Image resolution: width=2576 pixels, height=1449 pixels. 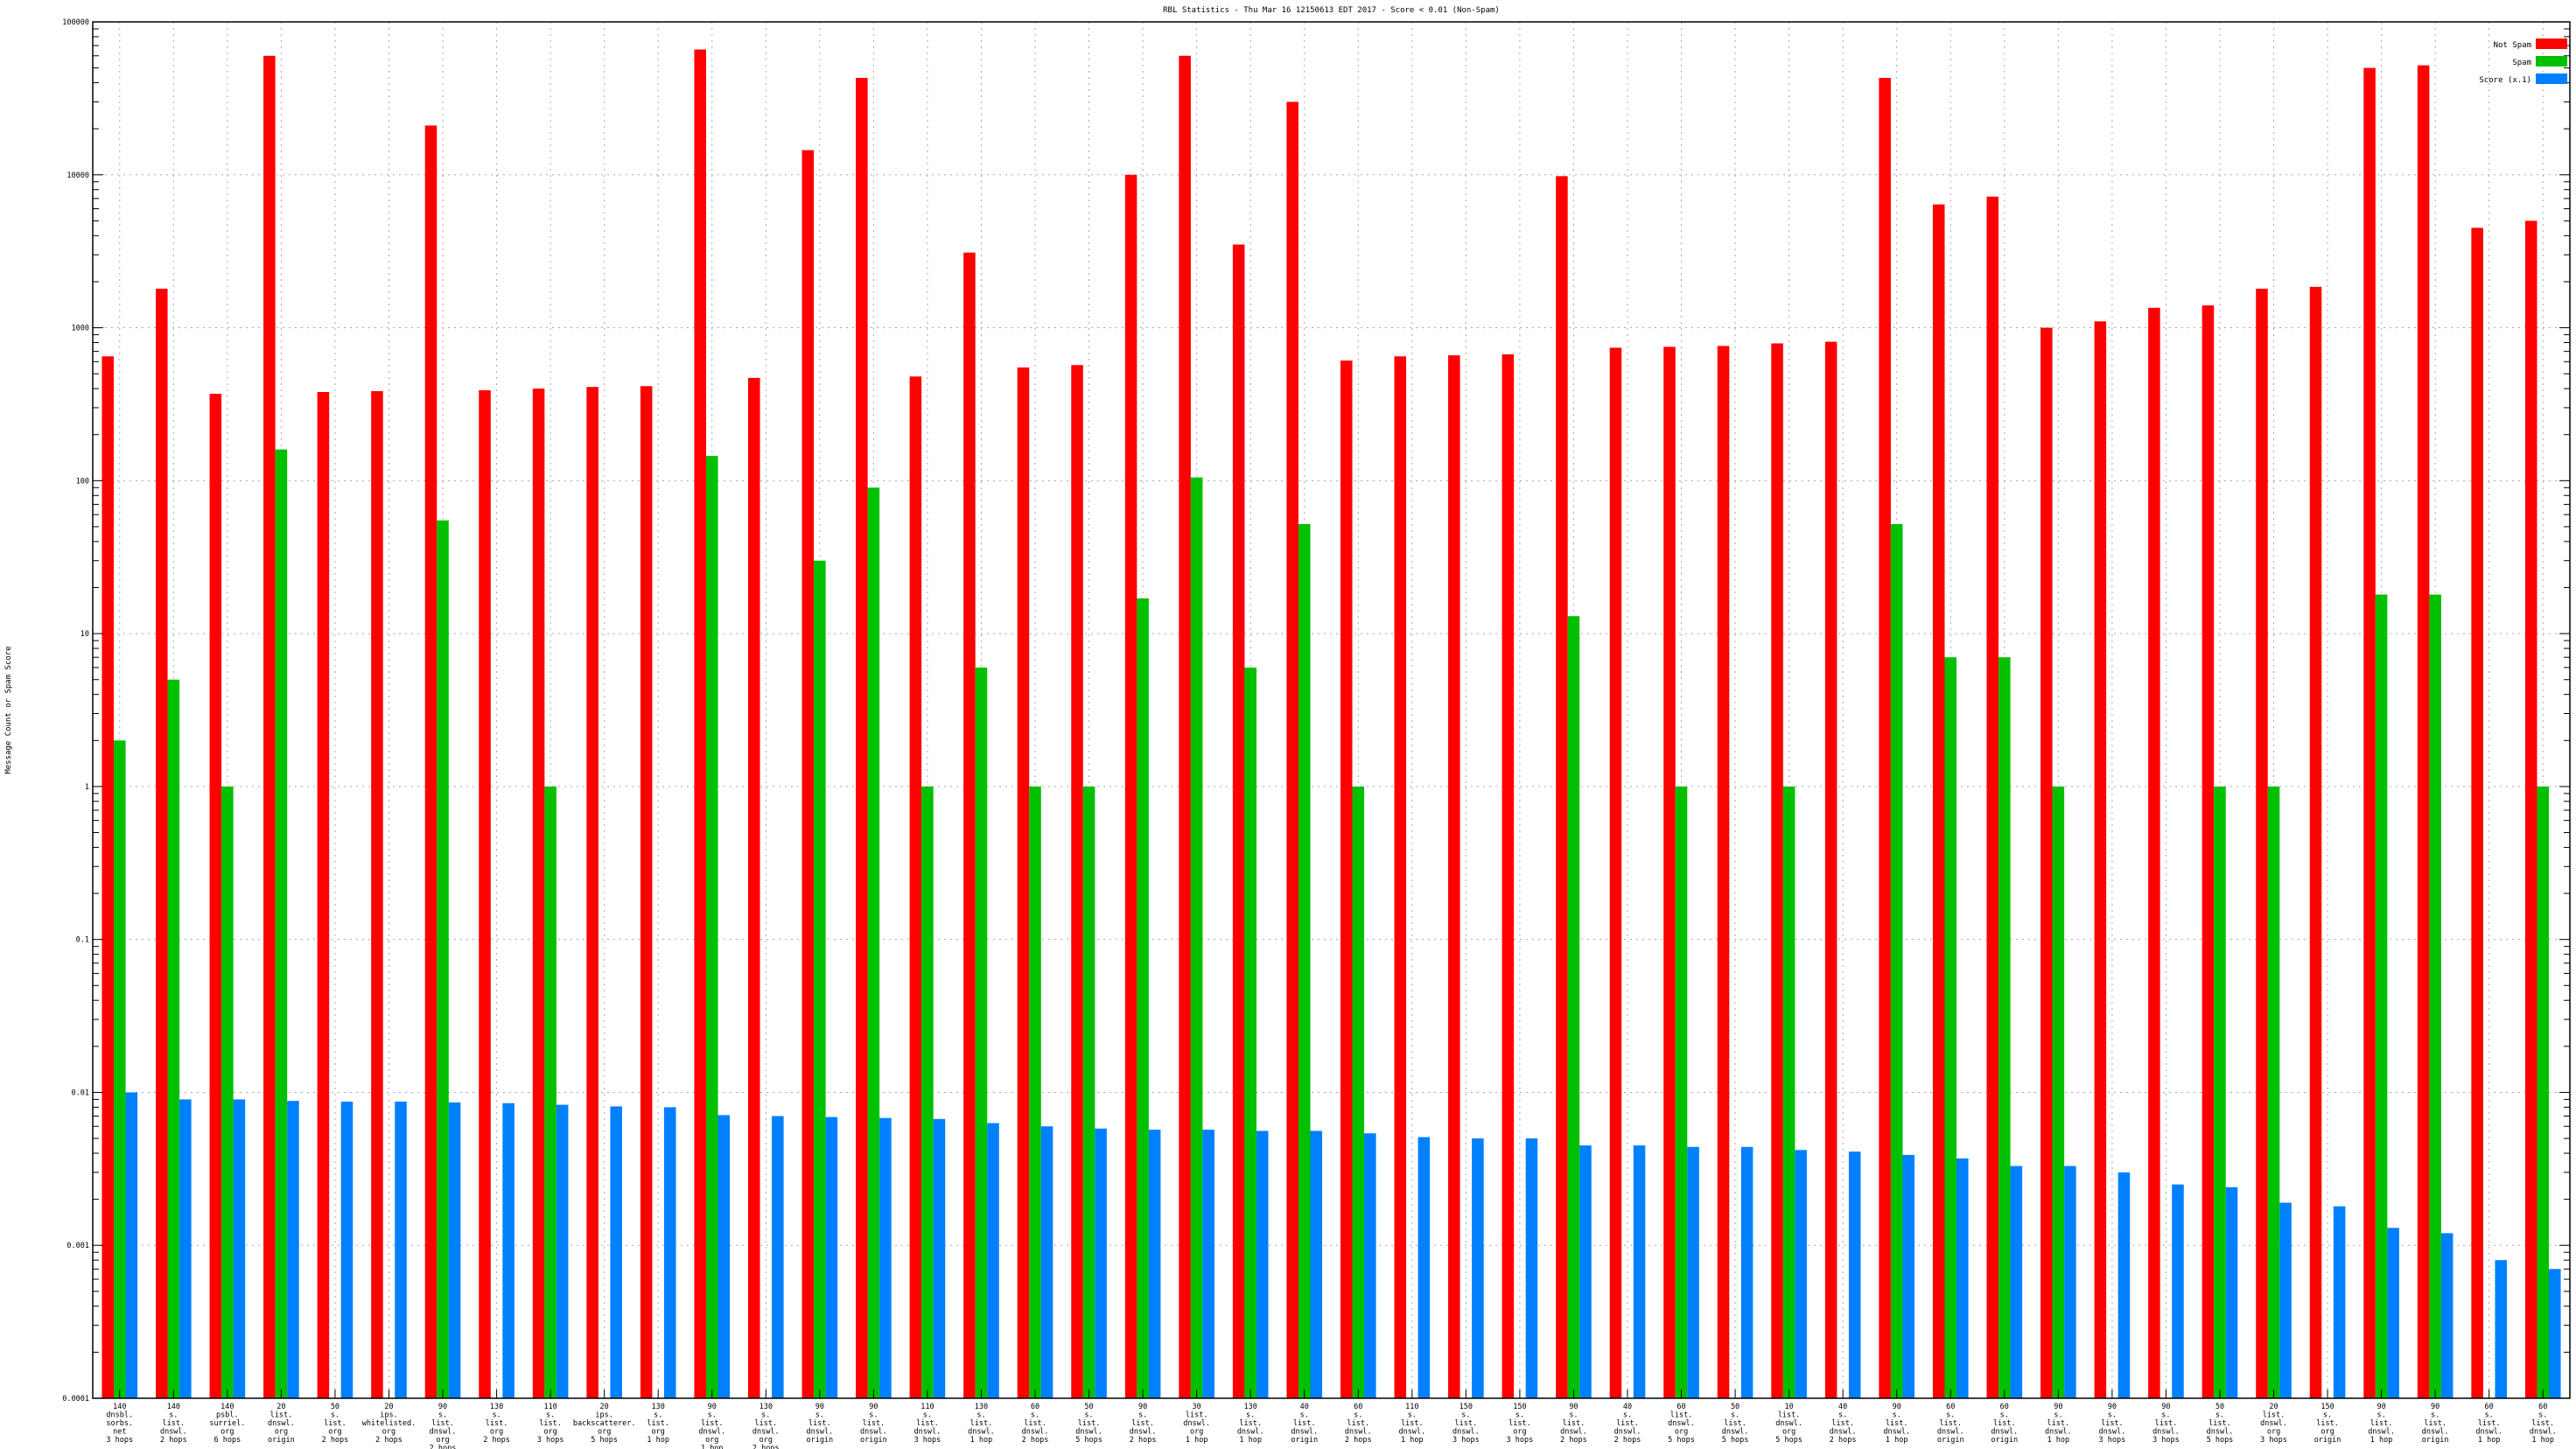 What do you see at coordinates (84, 634) in the screenshot?
I see `y-tick-label: 10` at bounding box center [84, 634].